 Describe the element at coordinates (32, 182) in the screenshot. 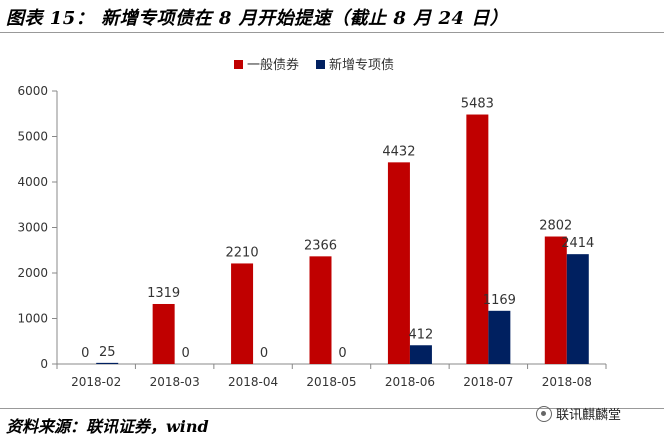

I see `y-tick-label: 4000` at that location.